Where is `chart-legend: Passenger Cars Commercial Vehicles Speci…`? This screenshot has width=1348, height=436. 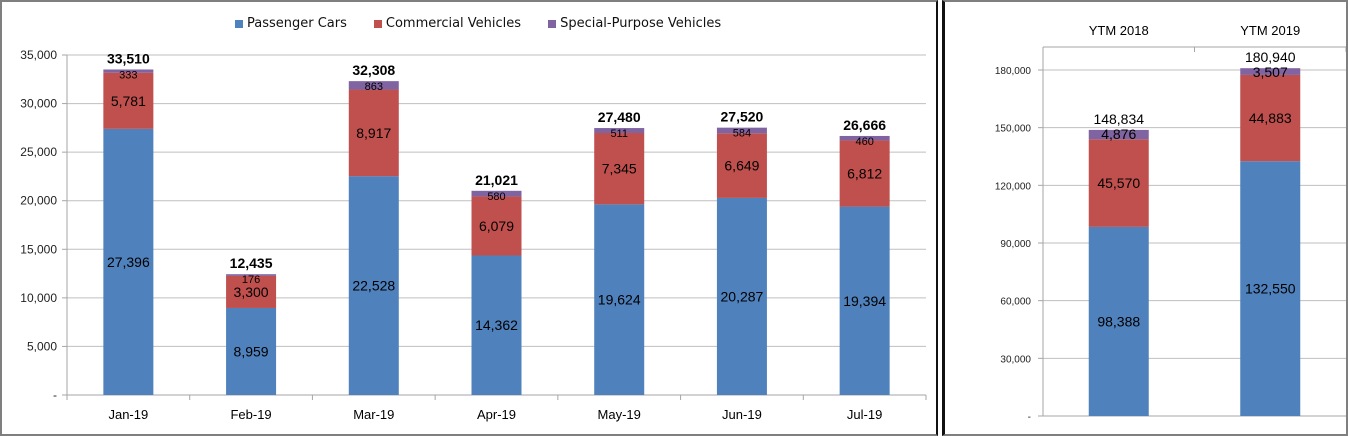 chart-legend: Passenger Cars Commercial Vehicles Speci… is located at coordinates (478, 23).